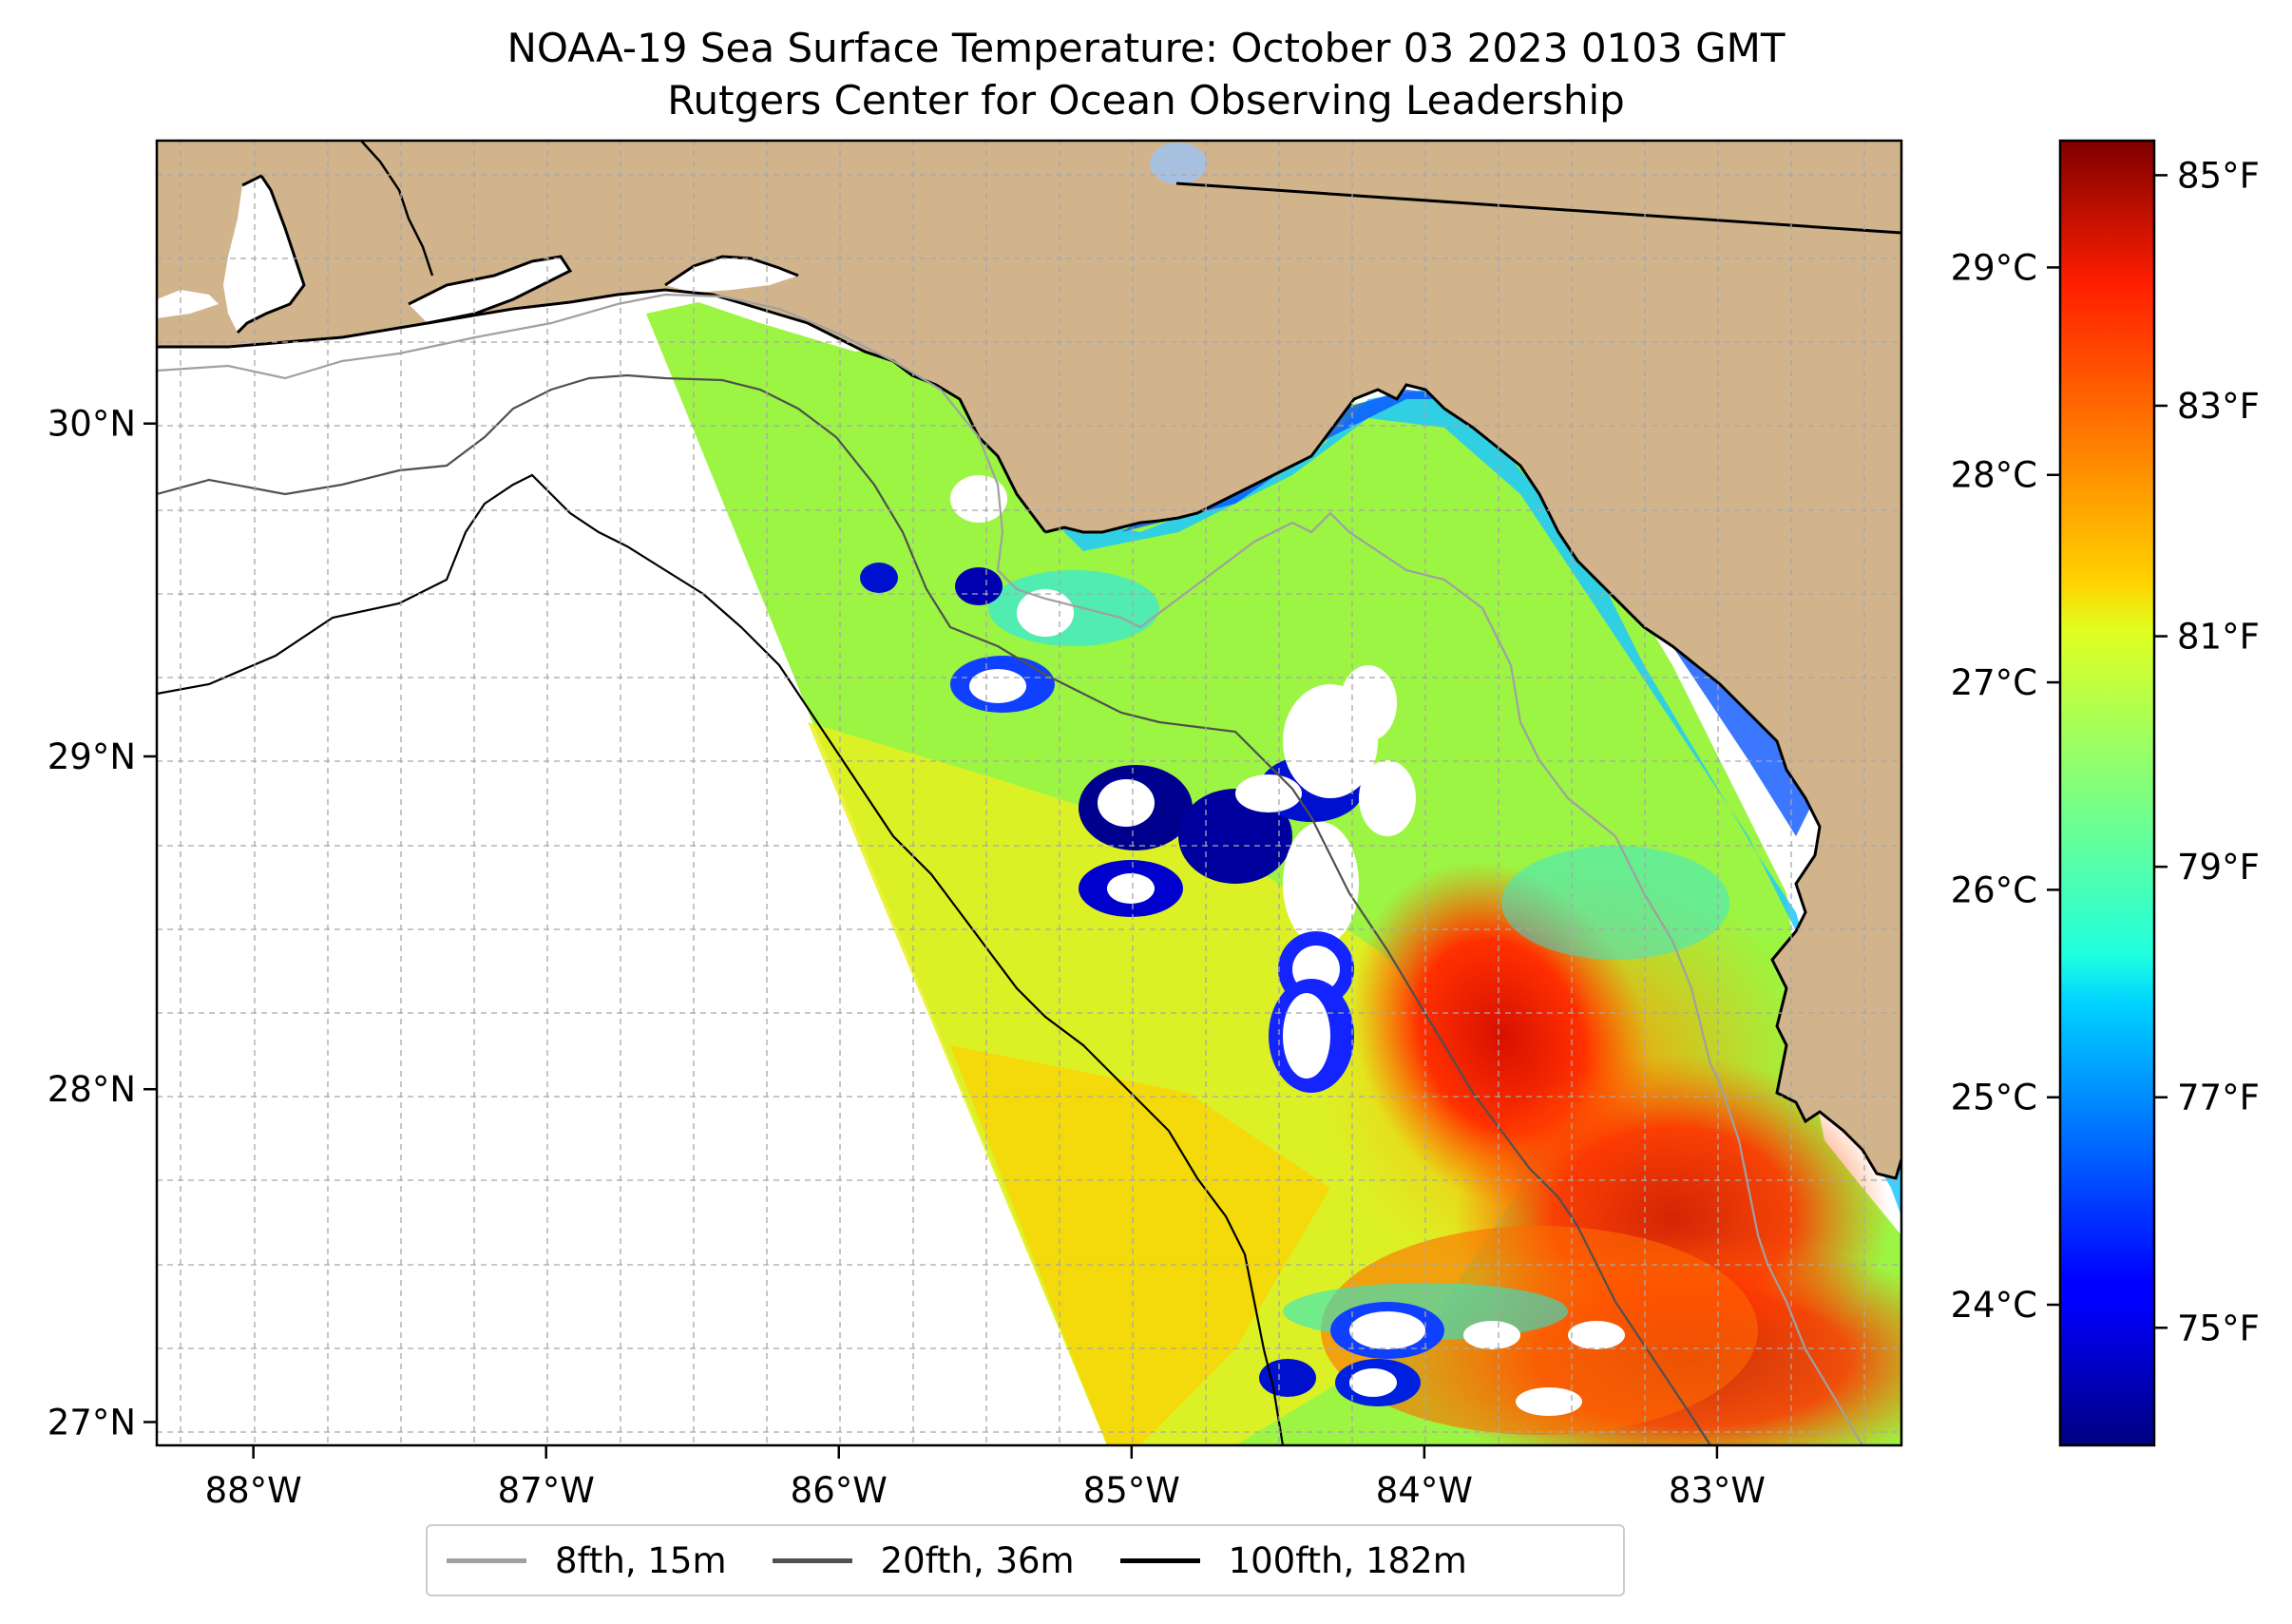 The height and width of the screenshot is (1624, 2292). I want to click on celsius-tick-label: 24°C, so click(1994, 1305).